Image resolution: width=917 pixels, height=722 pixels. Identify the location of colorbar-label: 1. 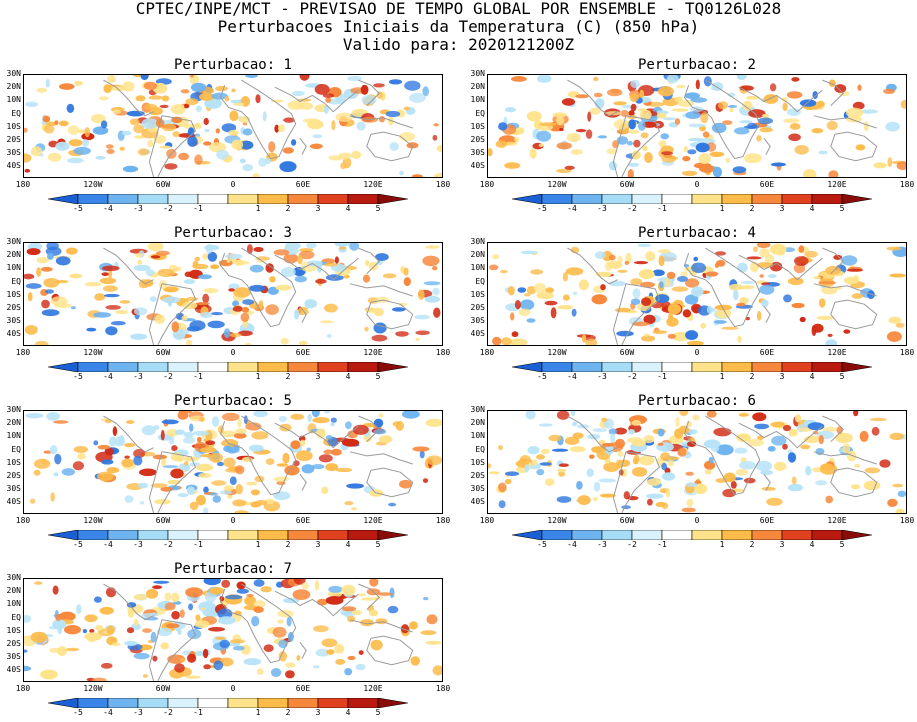
(258, 376).